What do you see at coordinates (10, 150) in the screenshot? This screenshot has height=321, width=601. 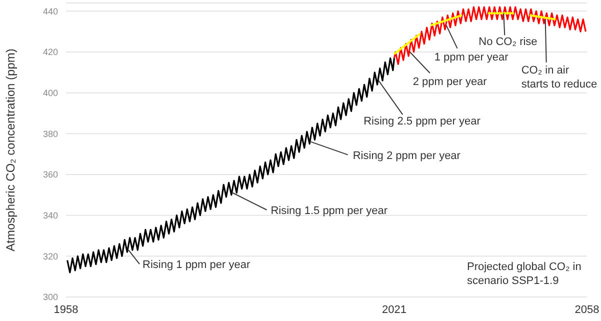 I see `y-axis-title: Atmospheric CO₂ concentration (ppm)` at bounding box center [10, 150].